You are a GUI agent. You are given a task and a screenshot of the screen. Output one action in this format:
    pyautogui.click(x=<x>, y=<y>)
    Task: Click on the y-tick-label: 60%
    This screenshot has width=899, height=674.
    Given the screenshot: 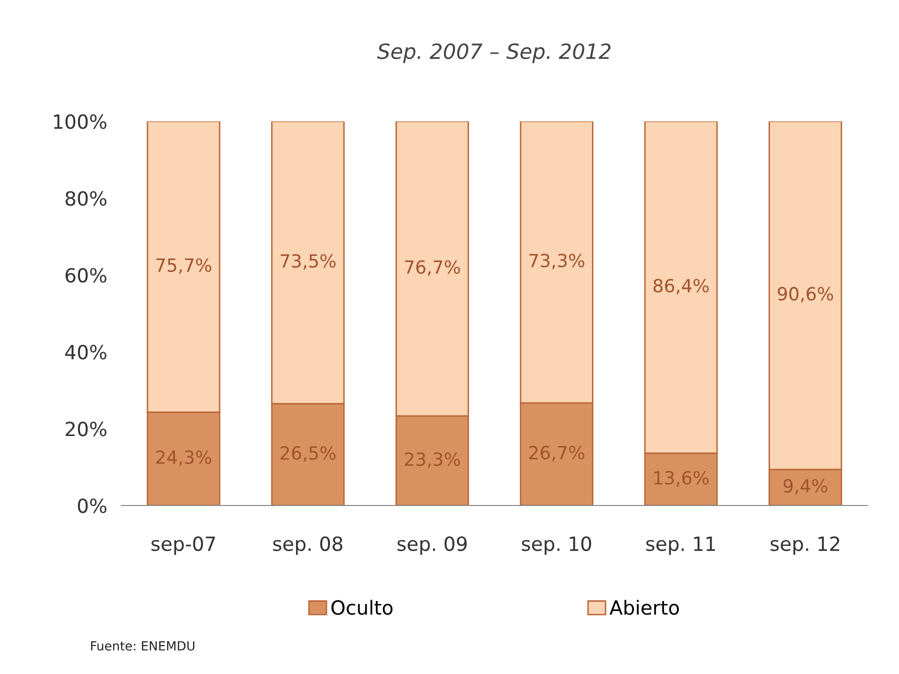 What is the action you would take?
    pyautogui.click(x=86, y=275)
    